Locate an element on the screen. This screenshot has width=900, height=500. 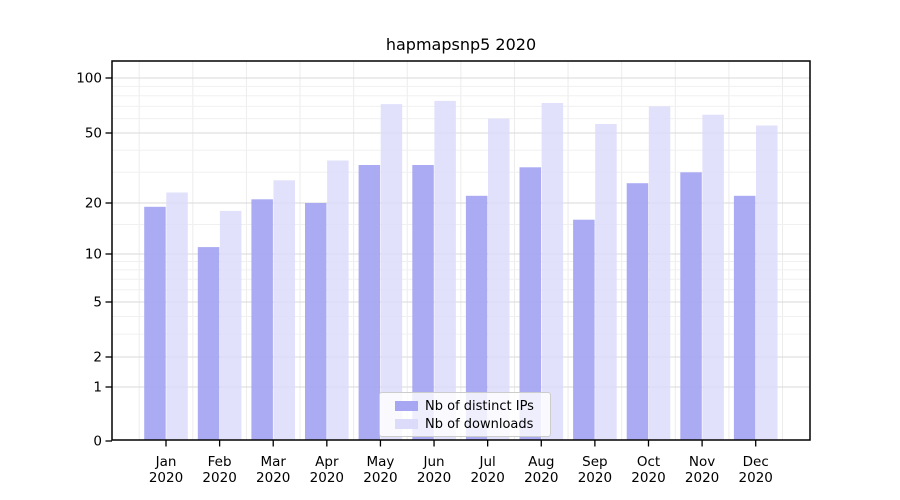
legend-box: Nb of distinct IPs Nb of downloads is located at coordinates (465, 414).